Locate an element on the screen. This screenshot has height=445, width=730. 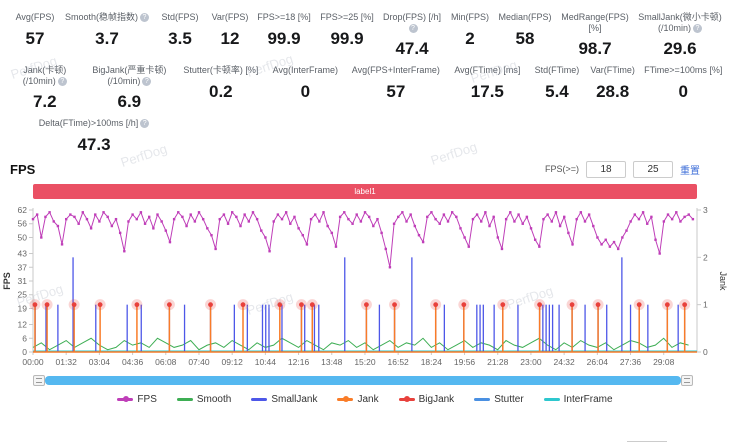
reset-link: 重置 is located at coordinates (690, 171).